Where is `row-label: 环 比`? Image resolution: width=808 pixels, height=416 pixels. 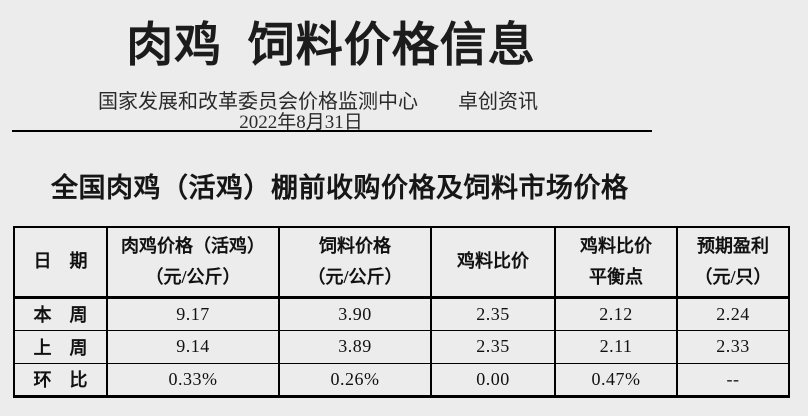 row-label: 环 比 is located at coordinates (60, 379).